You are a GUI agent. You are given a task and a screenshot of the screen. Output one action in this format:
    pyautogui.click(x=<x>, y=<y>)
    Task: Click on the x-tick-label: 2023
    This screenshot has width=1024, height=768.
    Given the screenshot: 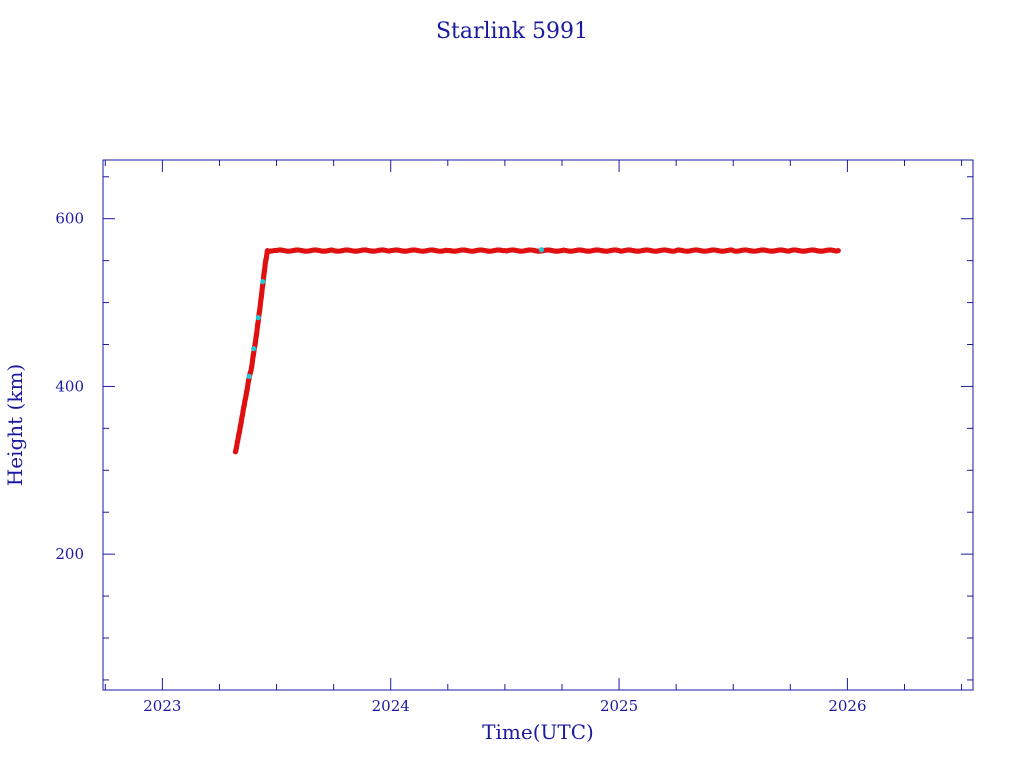 What is the action you would take?
    pyautogui.click(x=162, y=706)
    